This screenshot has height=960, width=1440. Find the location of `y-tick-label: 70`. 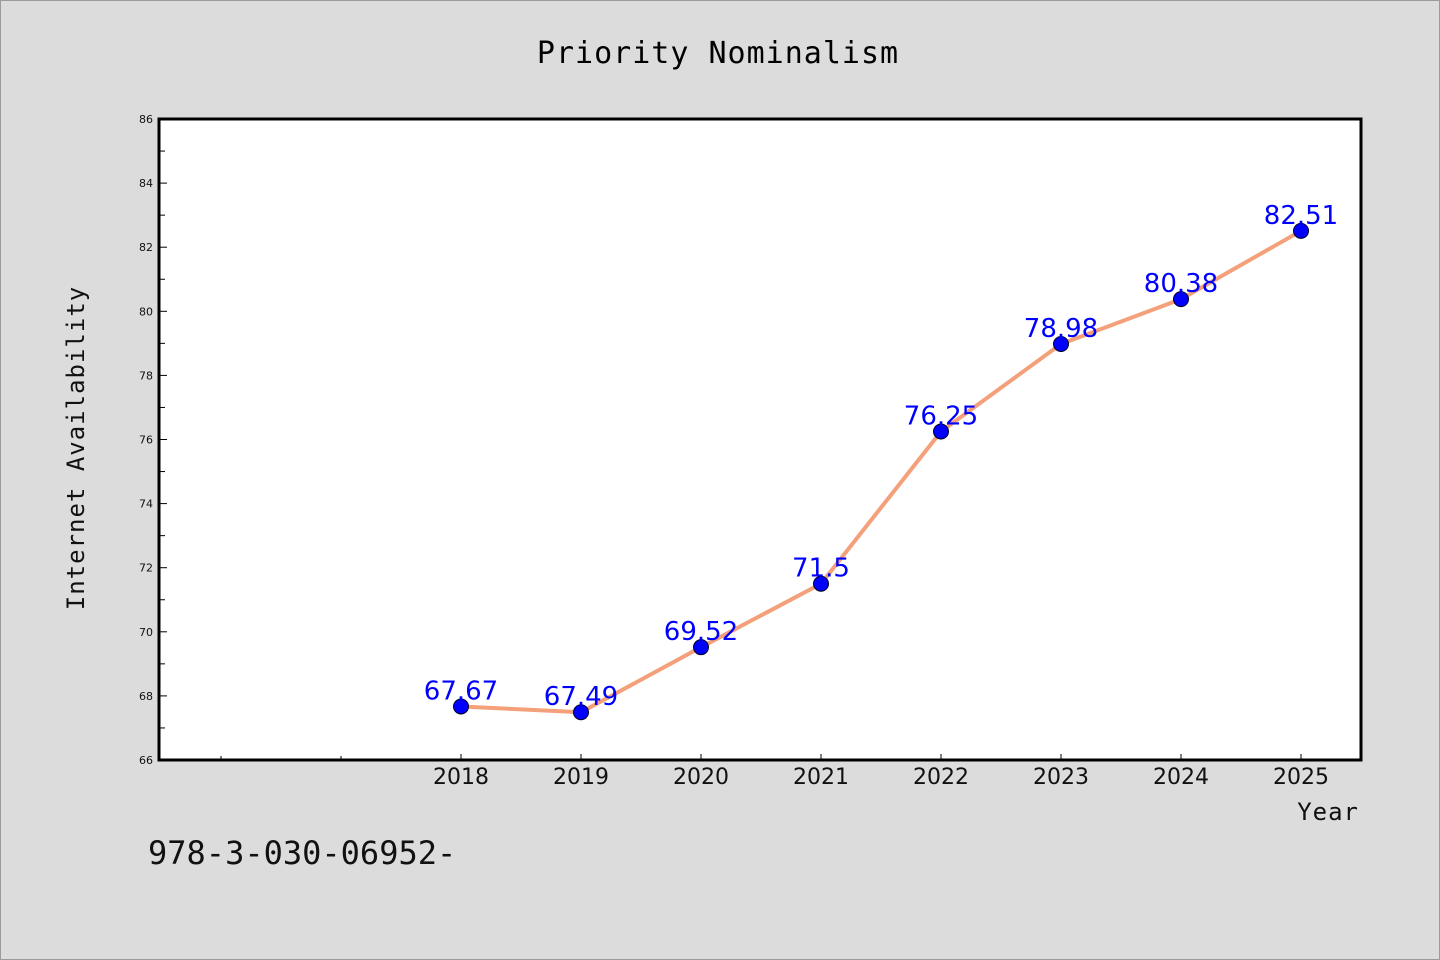

y-tick-label: 70 is located at coordinates (146, 632).